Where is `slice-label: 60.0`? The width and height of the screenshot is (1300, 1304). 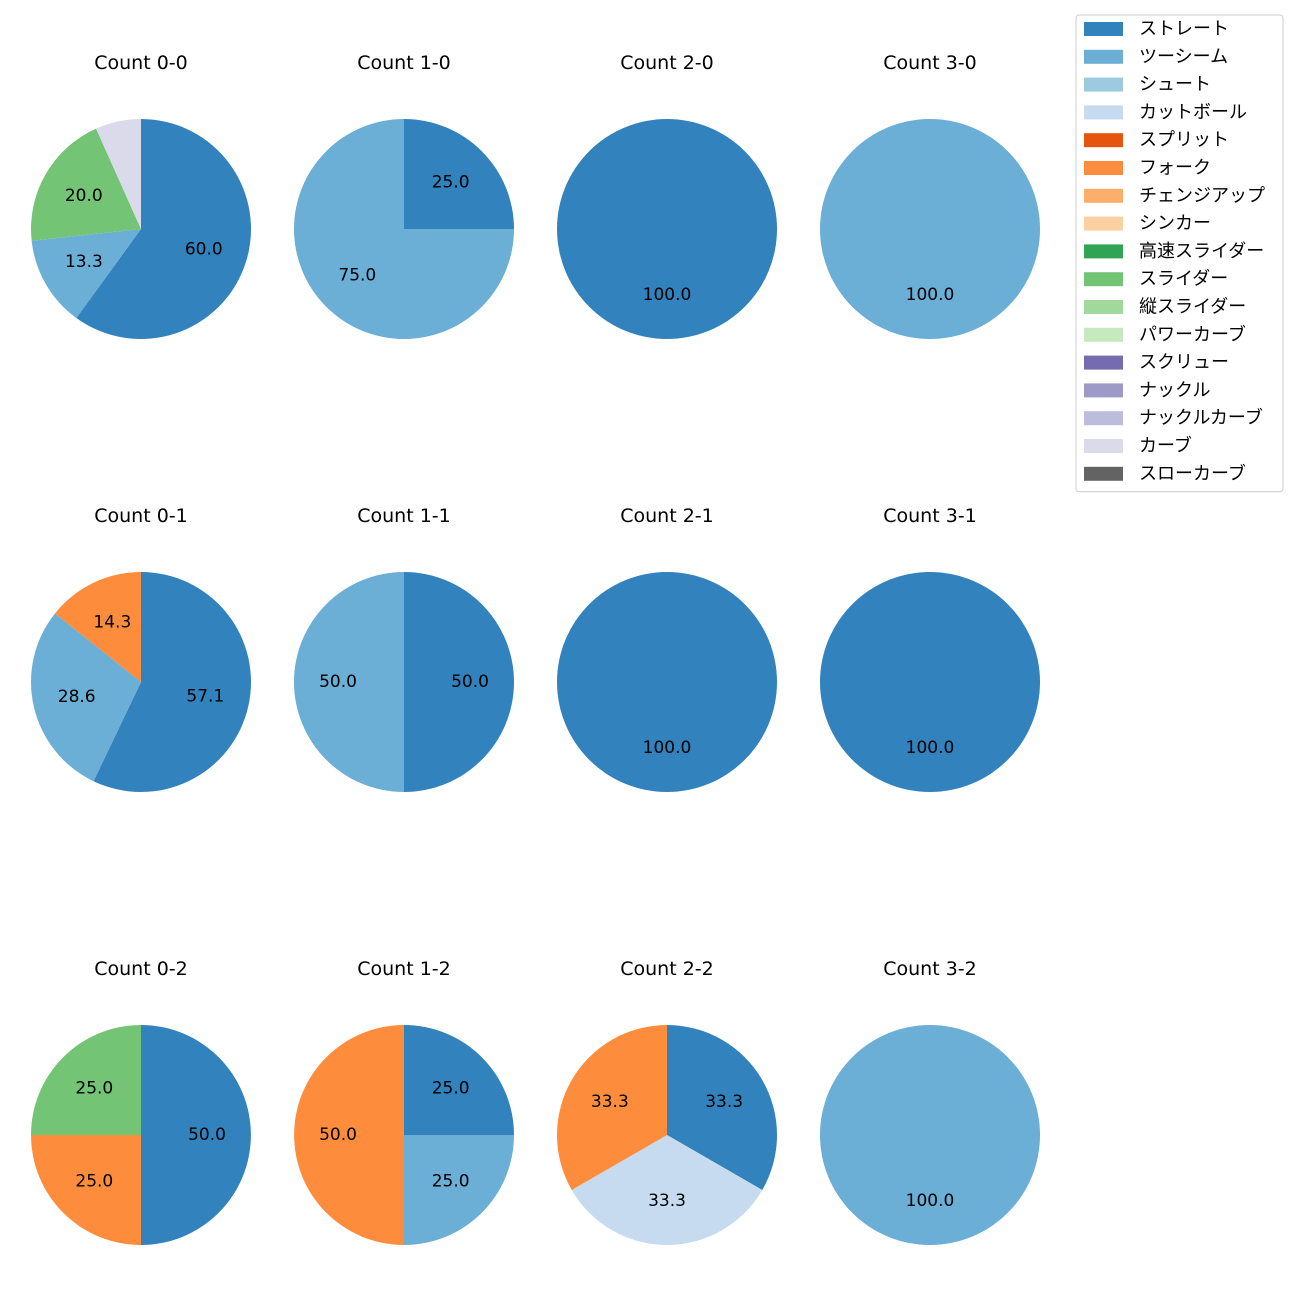
slice-label: 60.0 is located at coordinates (204, 249).